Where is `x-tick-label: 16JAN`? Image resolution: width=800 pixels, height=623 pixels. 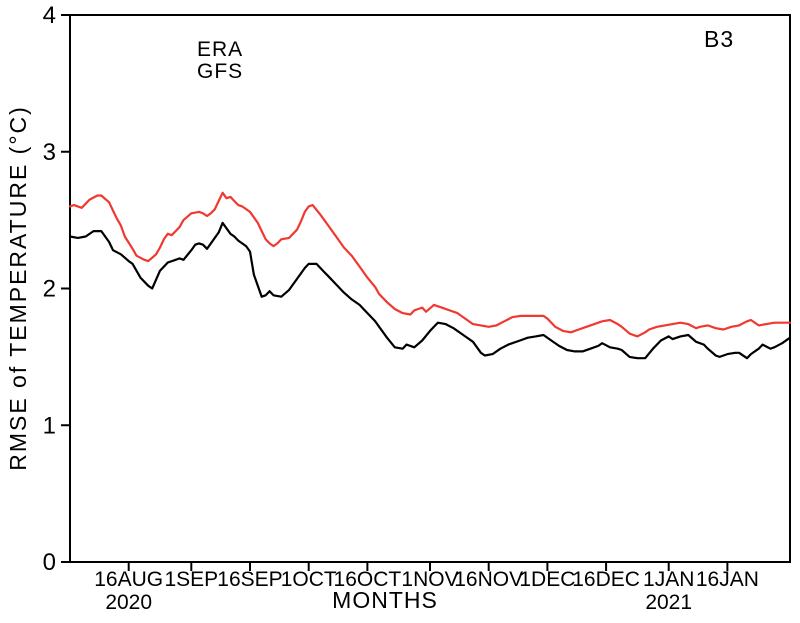 x-tick-label: 16JAN is located at coordinates (727, 579).